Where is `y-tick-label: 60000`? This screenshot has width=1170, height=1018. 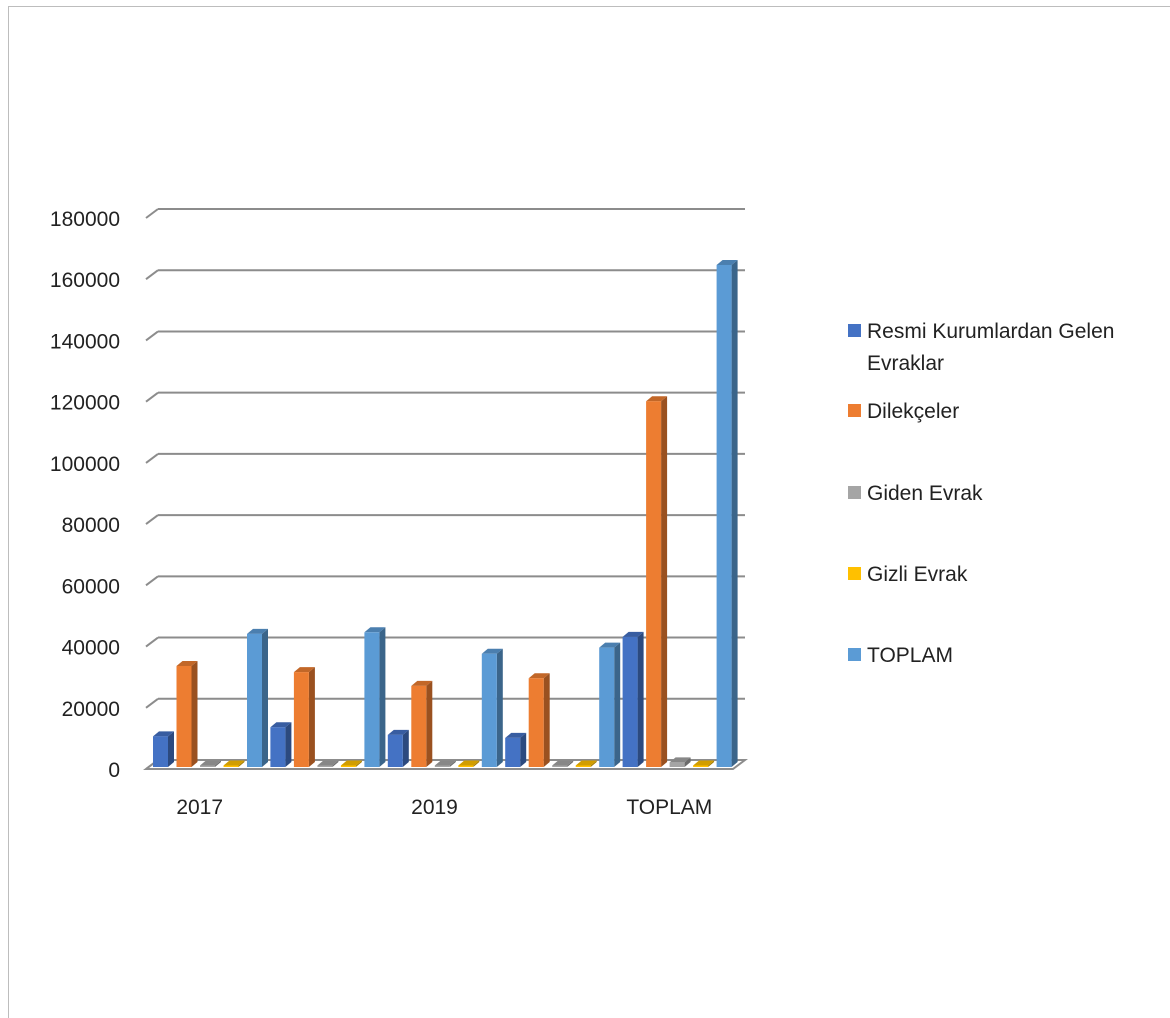
y-tick-label: 60000 is located at coordinates (91, 586).